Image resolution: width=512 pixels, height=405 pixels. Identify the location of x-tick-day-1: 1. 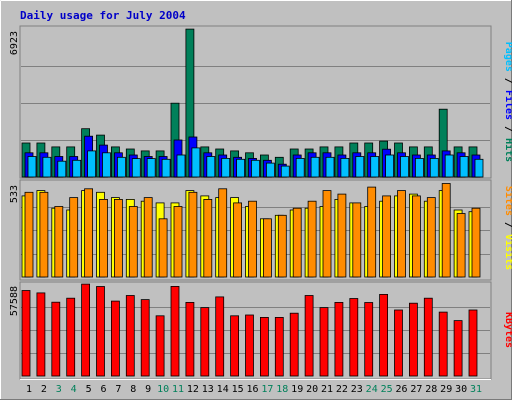
(29, 389).